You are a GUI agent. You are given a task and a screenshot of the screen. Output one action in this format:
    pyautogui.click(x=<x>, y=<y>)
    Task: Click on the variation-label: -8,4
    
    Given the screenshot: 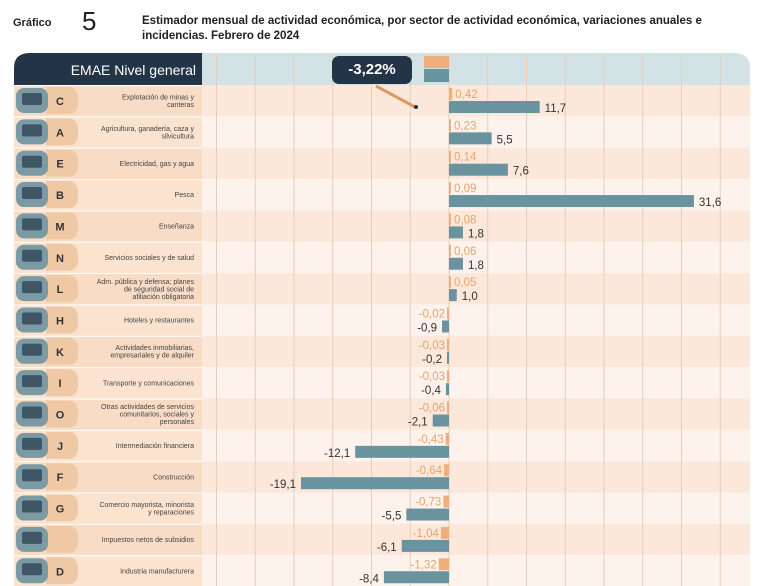 What is the action you would take?
    pyautogui.click(x=369, y=579)
    